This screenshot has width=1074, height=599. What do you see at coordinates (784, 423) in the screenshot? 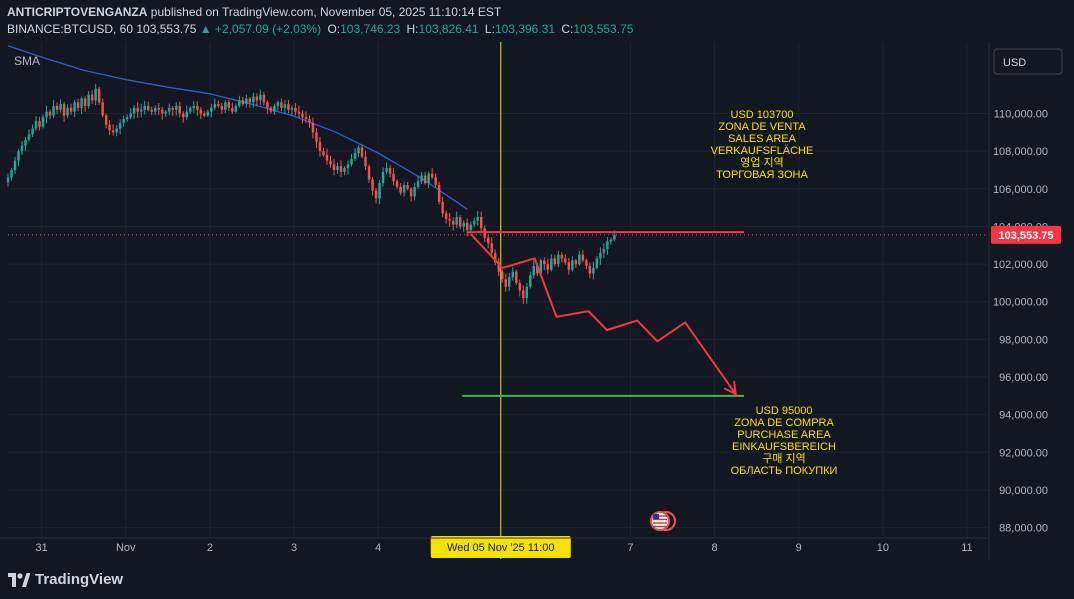
I see `annotation-line: ZONA DE COMPRA` at bounding box center [784, 423].